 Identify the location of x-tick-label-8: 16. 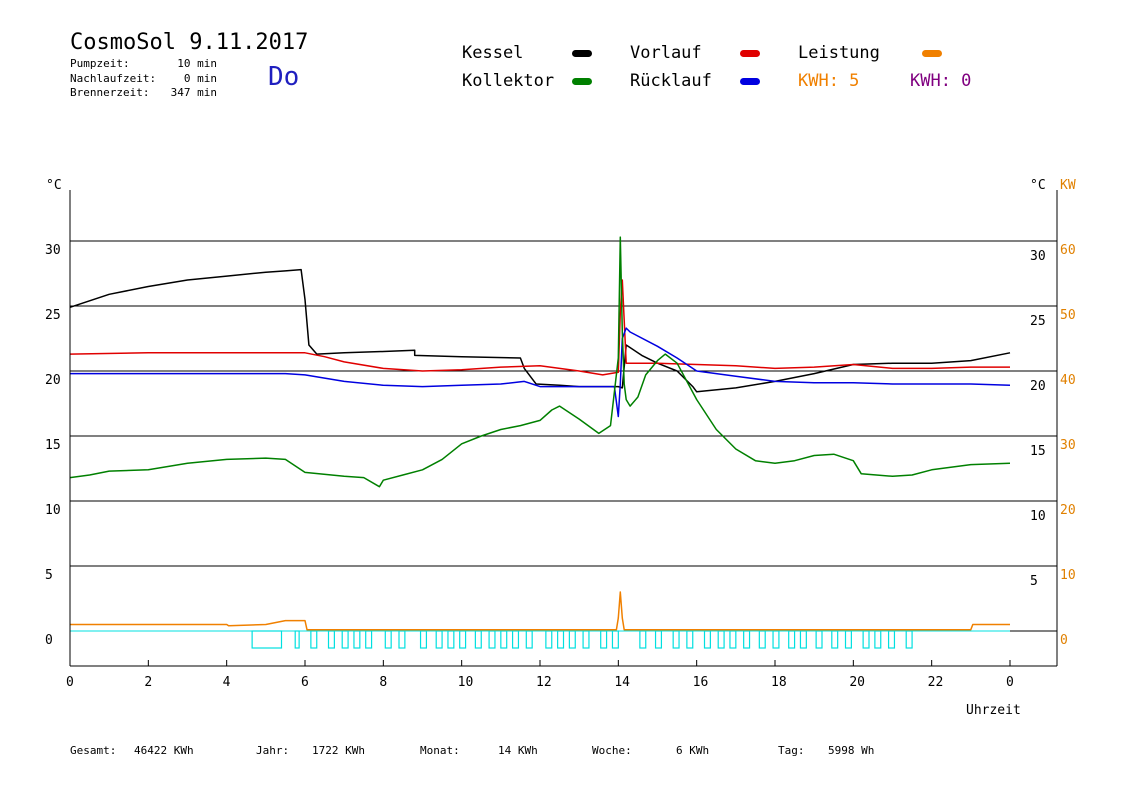
(701, 682).